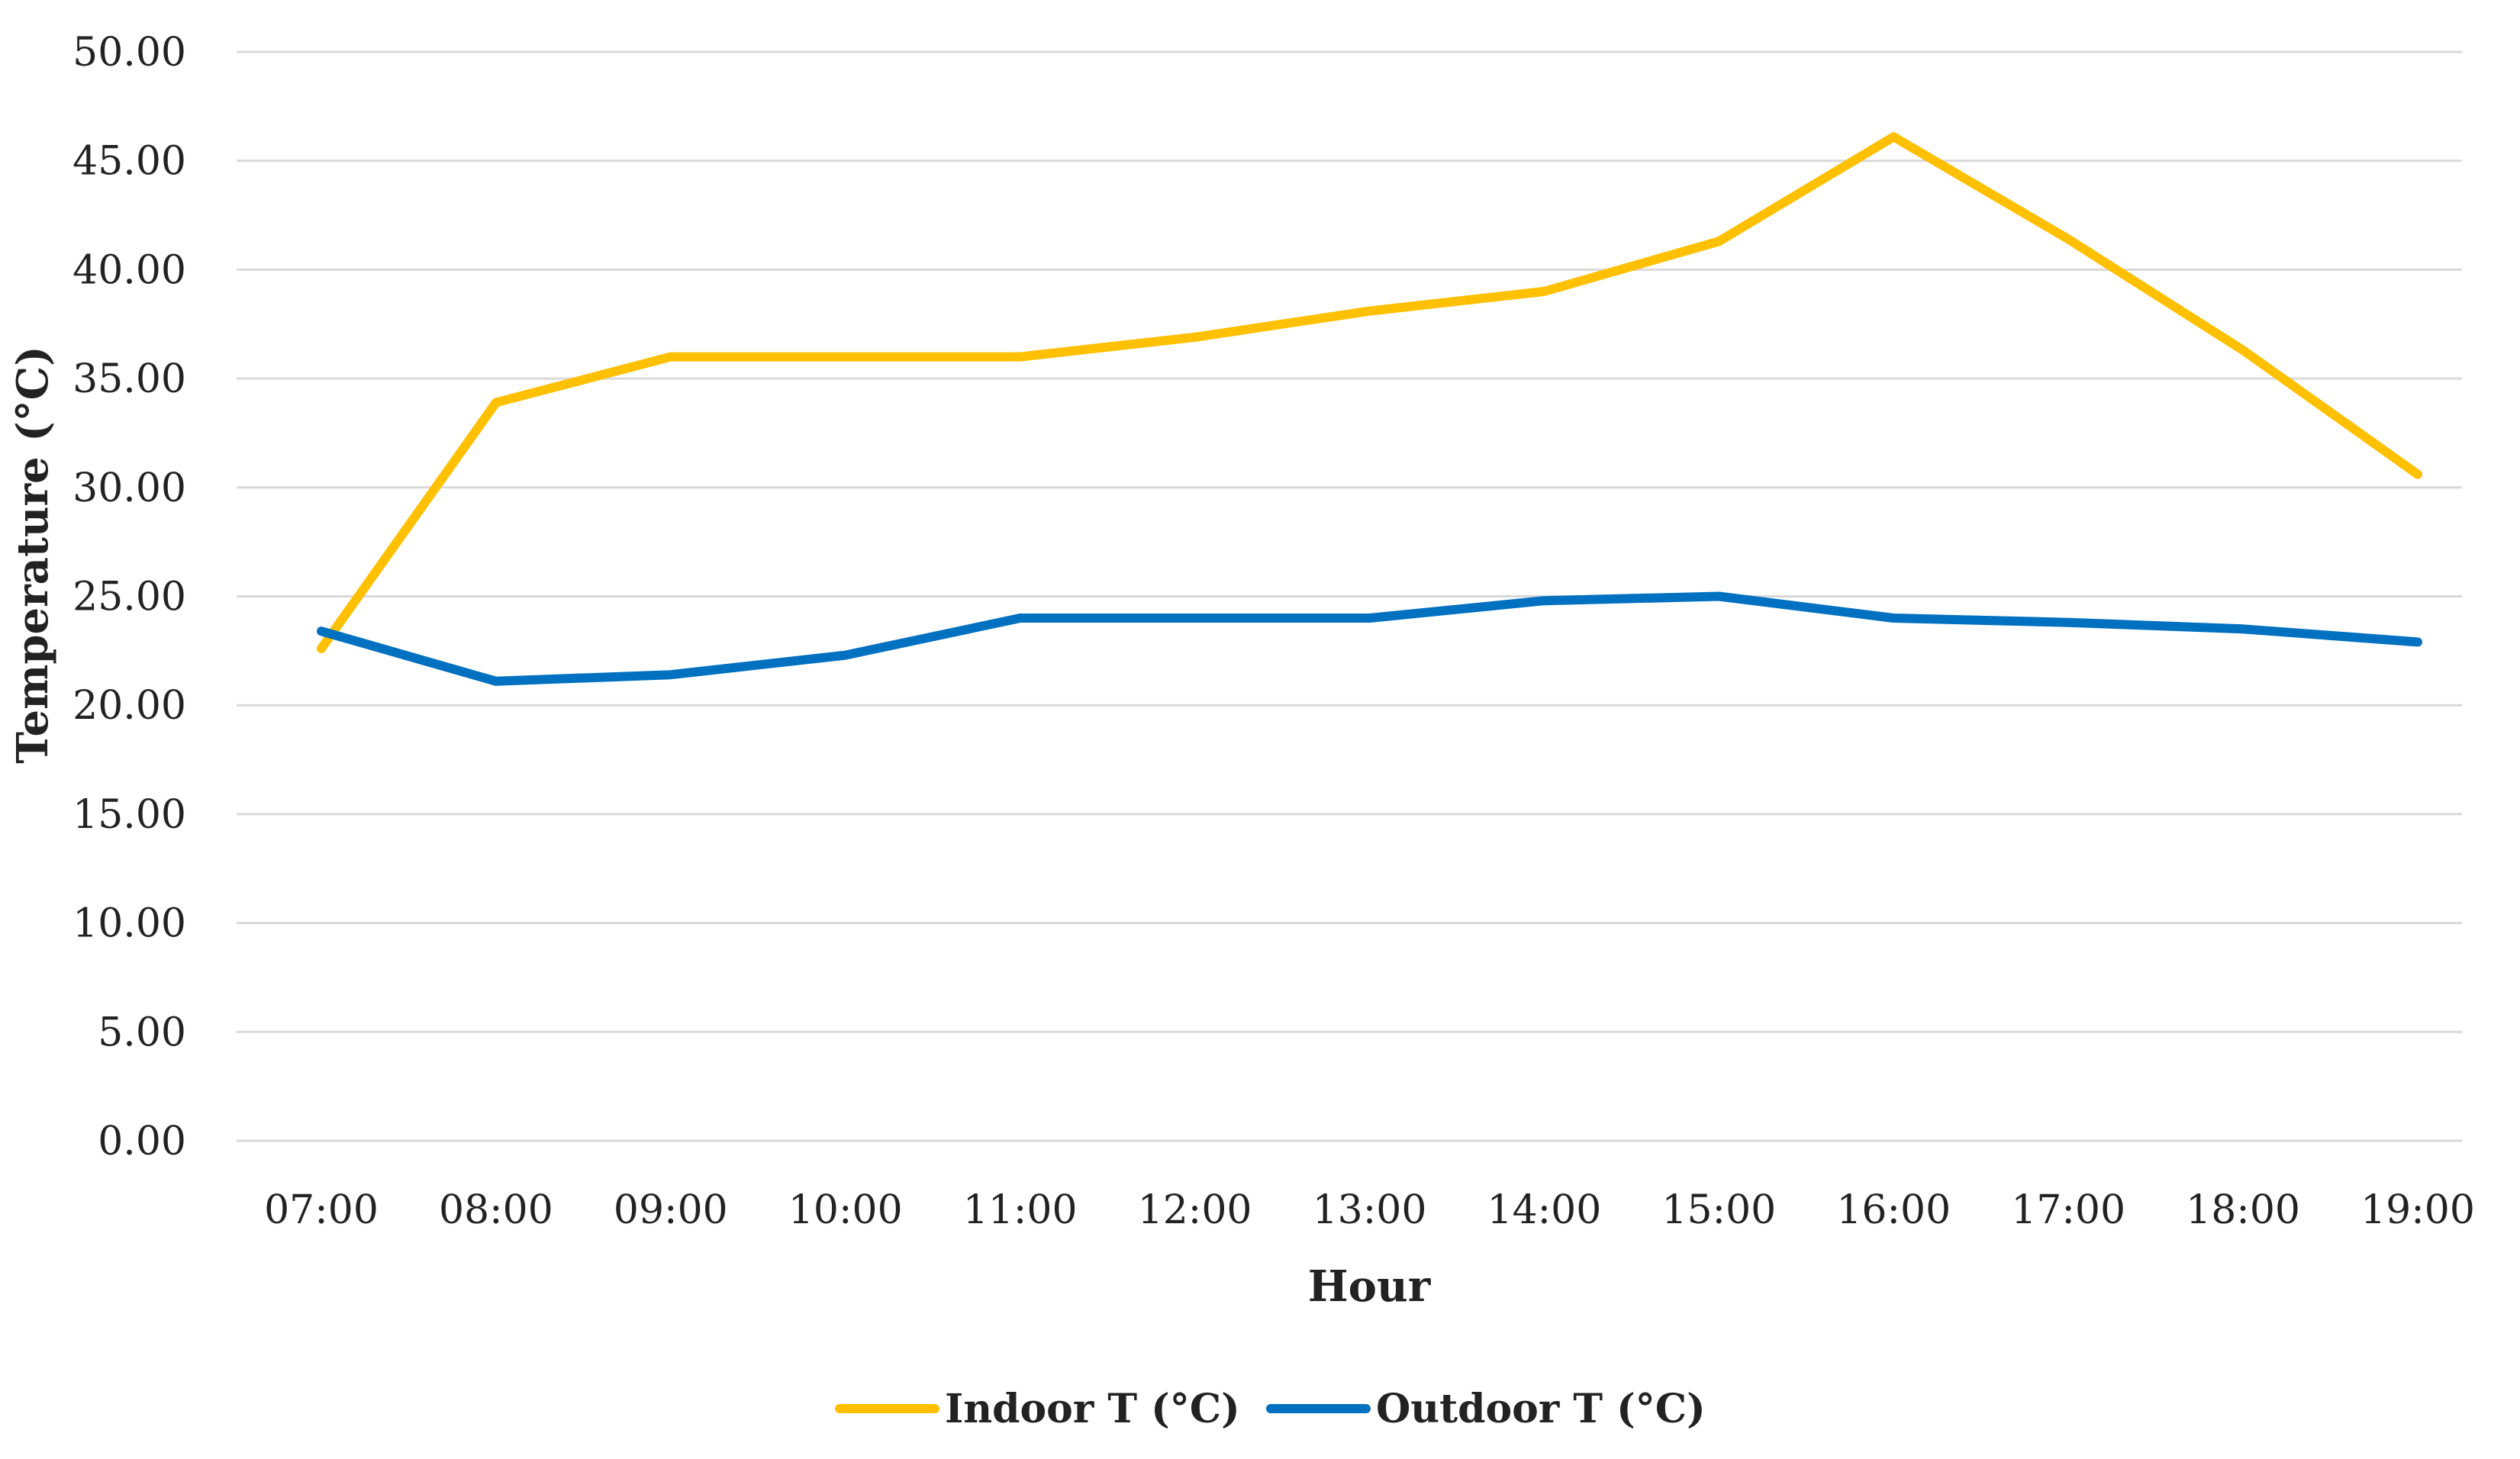 Image resolution: width=2520 pixels, height=1459 pixels. I want to click on y-tick-label: 0.00, so click(142, 1141).